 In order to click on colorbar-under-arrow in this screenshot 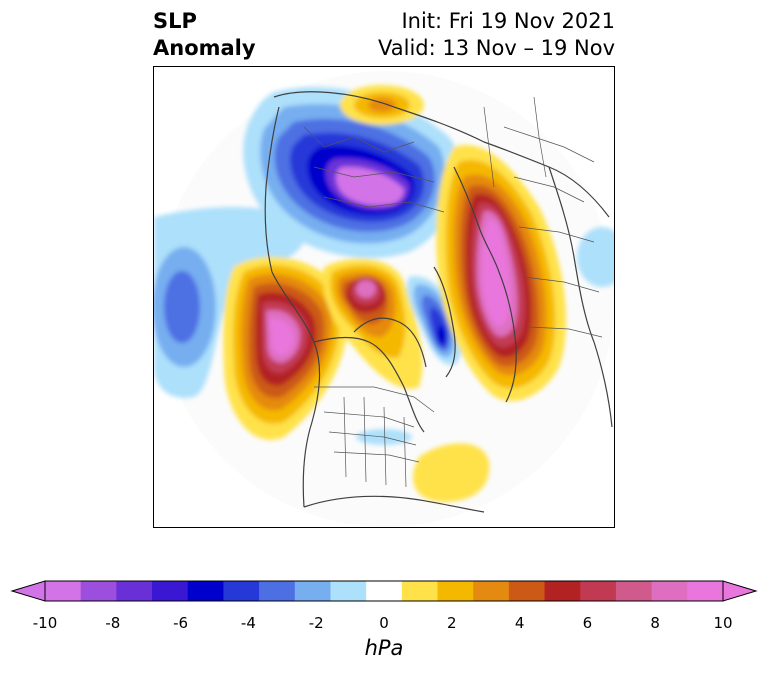, I will do `click(28, 591)`.